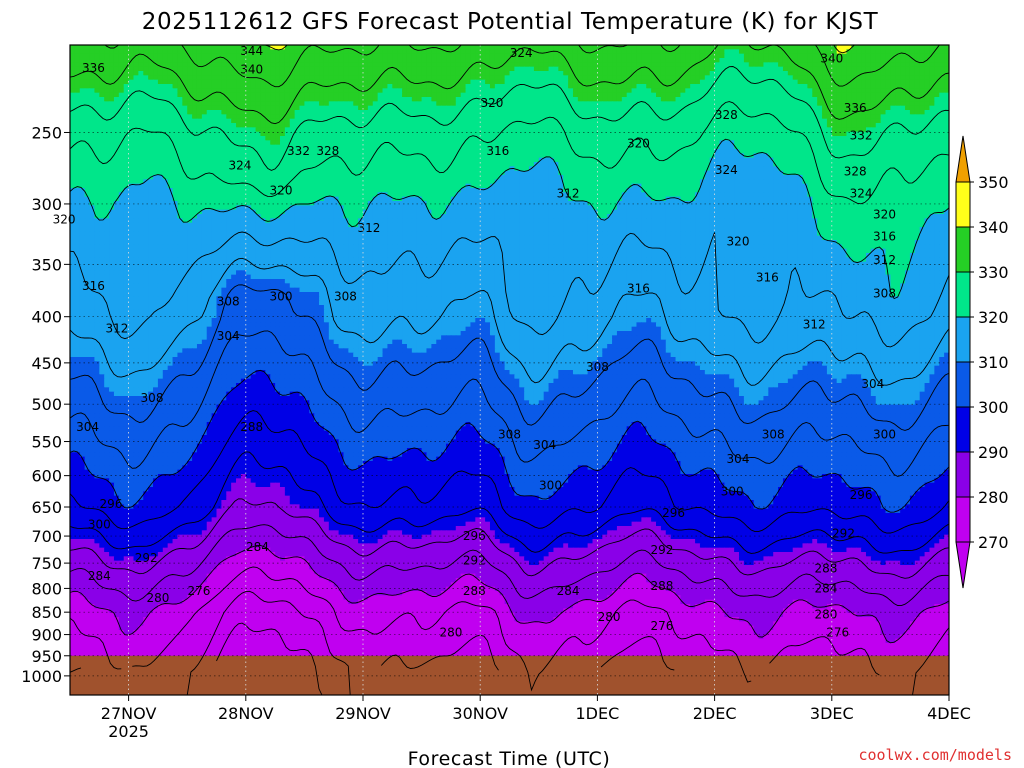 This screenshot has height=768, width=1024. What do you see at coordinates (46, 317) in the screenshot?
I see `y-tick-label: 400` at bounding box center [46, 317].